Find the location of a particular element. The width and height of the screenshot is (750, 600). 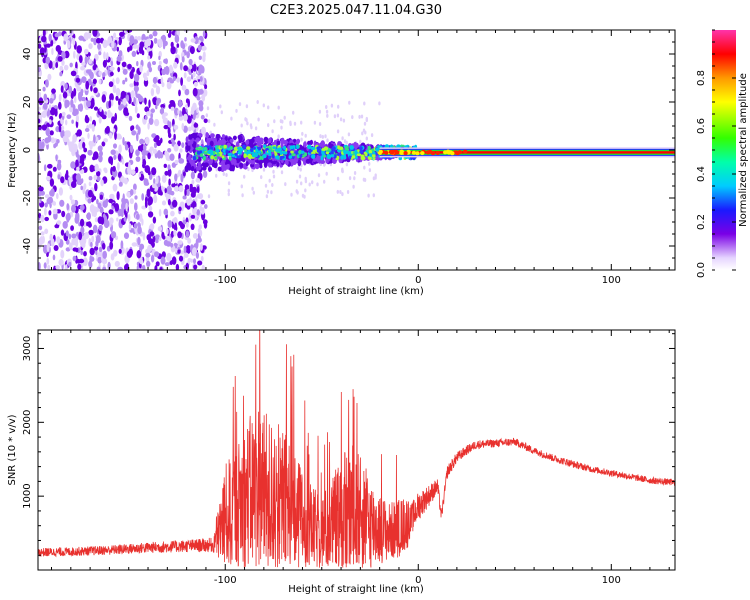

colorbar-tick-label: 0.8 is located at coordinates (701, 78).